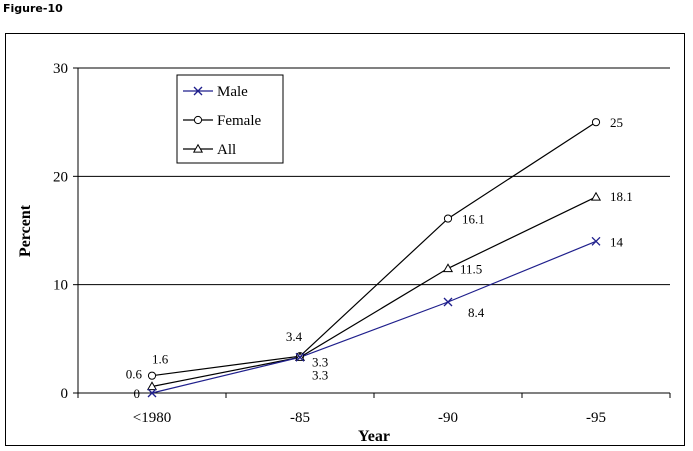  What do you see at coordinates (209, 150) in the screenshot?
I see `legend-item-all: All` at bounding box center [209, 150].